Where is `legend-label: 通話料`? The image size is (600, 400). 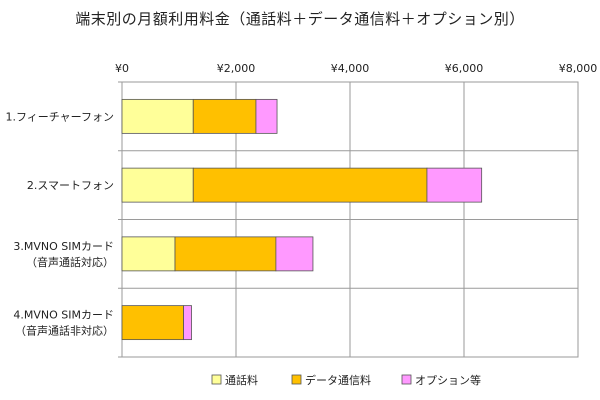 legend-label: 通話料 is located at coordinates (241, 380).